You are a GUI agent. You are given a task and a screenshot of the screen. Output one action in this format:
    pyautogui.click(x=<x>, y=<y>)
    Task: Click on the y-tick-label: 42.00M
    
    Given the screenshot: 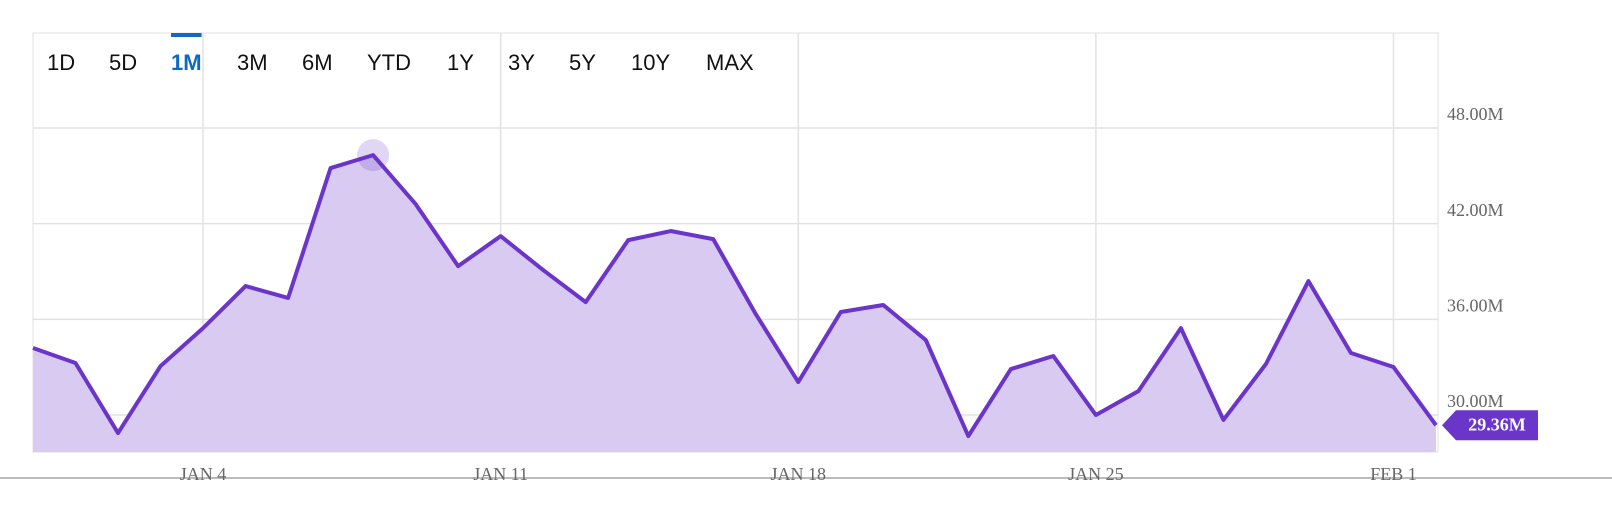 What is the action you would take?
    pyautogui.click(x=1475, y=210)
    